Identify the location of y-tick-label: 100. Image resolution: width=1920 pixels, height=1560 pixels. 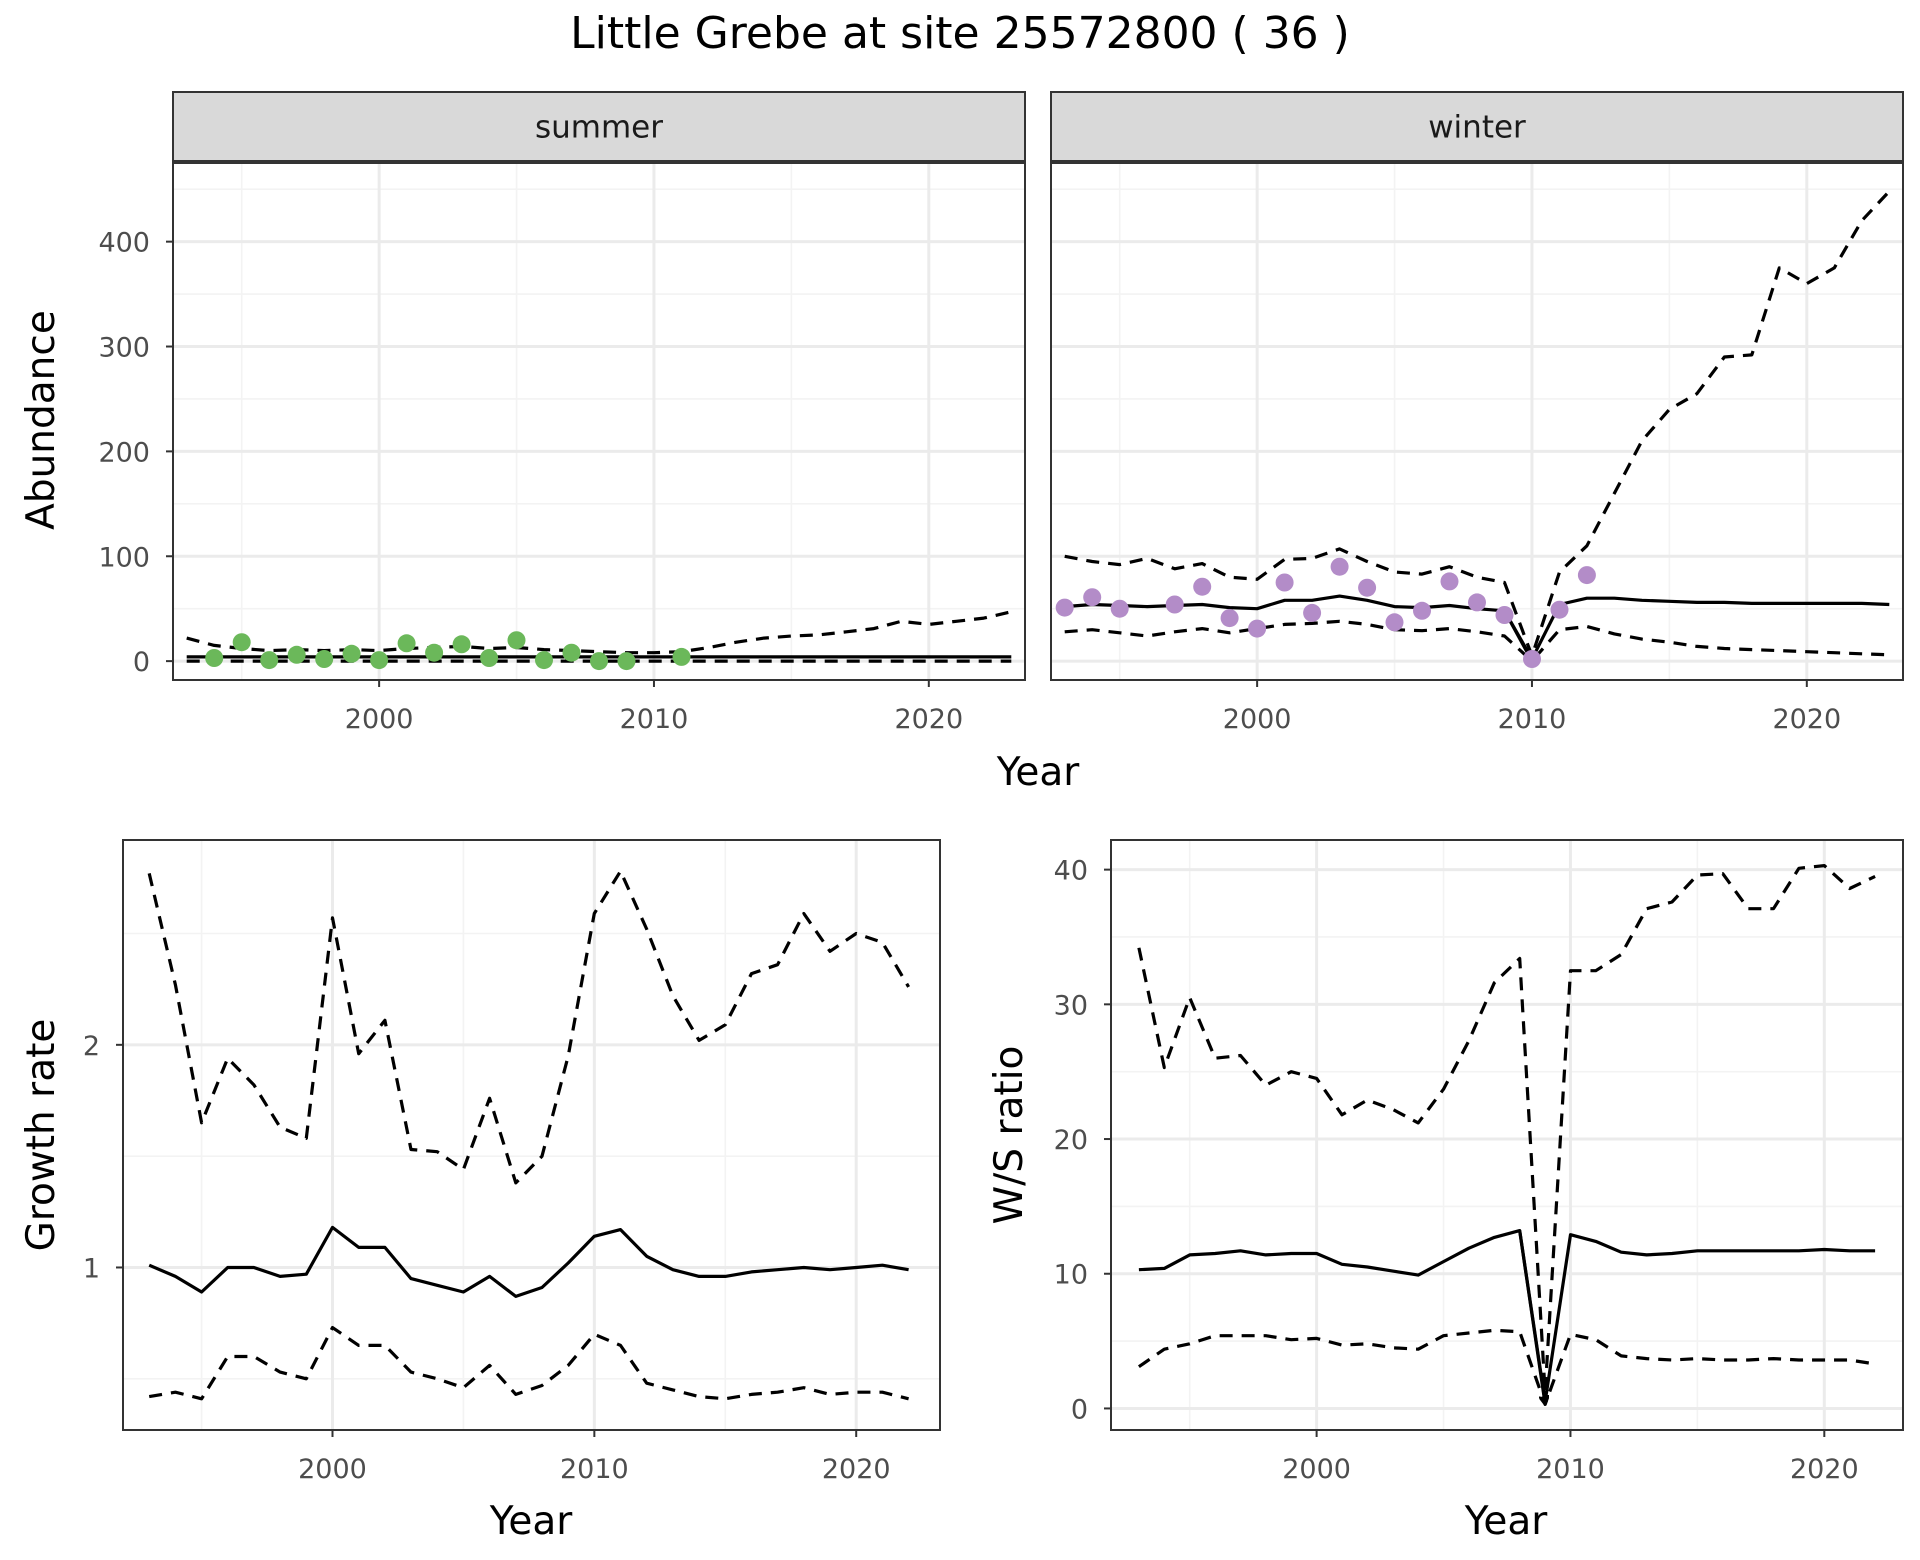
(124, 557).